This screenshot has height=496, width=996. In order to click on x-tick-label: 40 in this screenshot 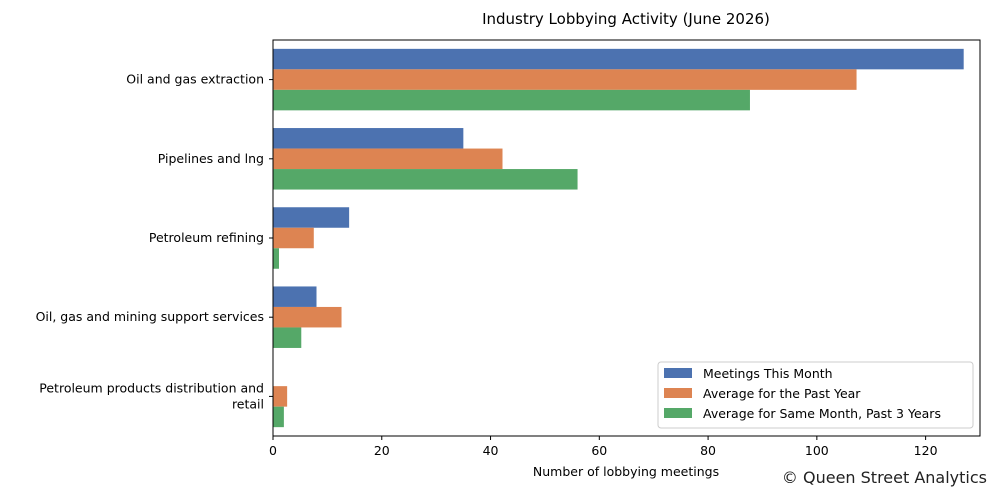, I will do `click(491, 450)`.